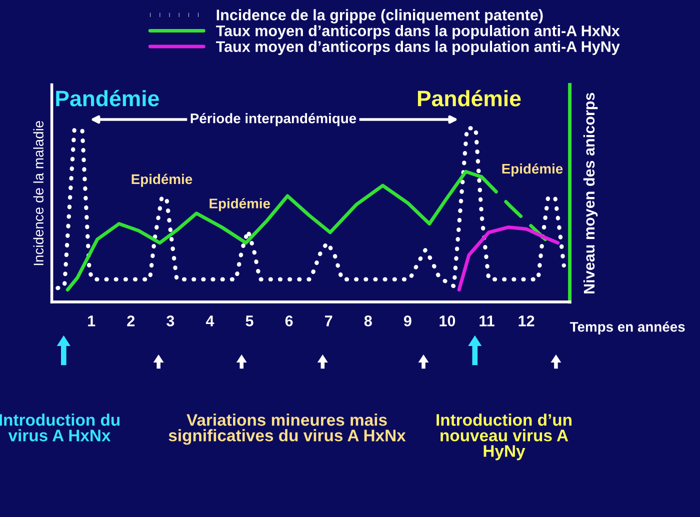 The image size is (700, 517). Describe the element at coordinates (379, 16) in the screenshot. I see `legend-label: Incidence de la grippe (cliniquement patente)` at that location.